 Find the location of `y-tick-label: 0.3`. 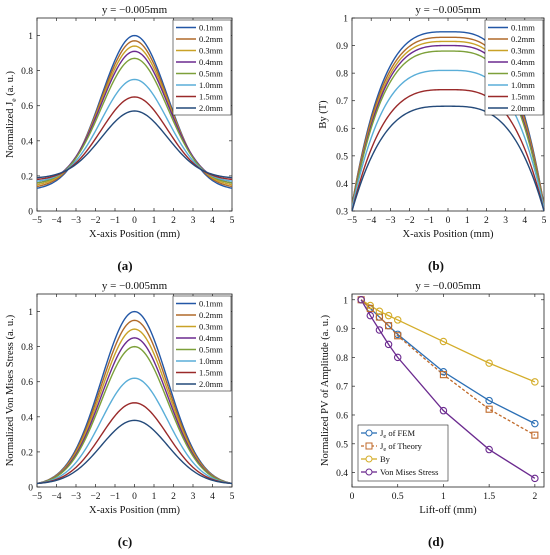

y-tick-label: 0.3 is located at coordinates (342, 213).